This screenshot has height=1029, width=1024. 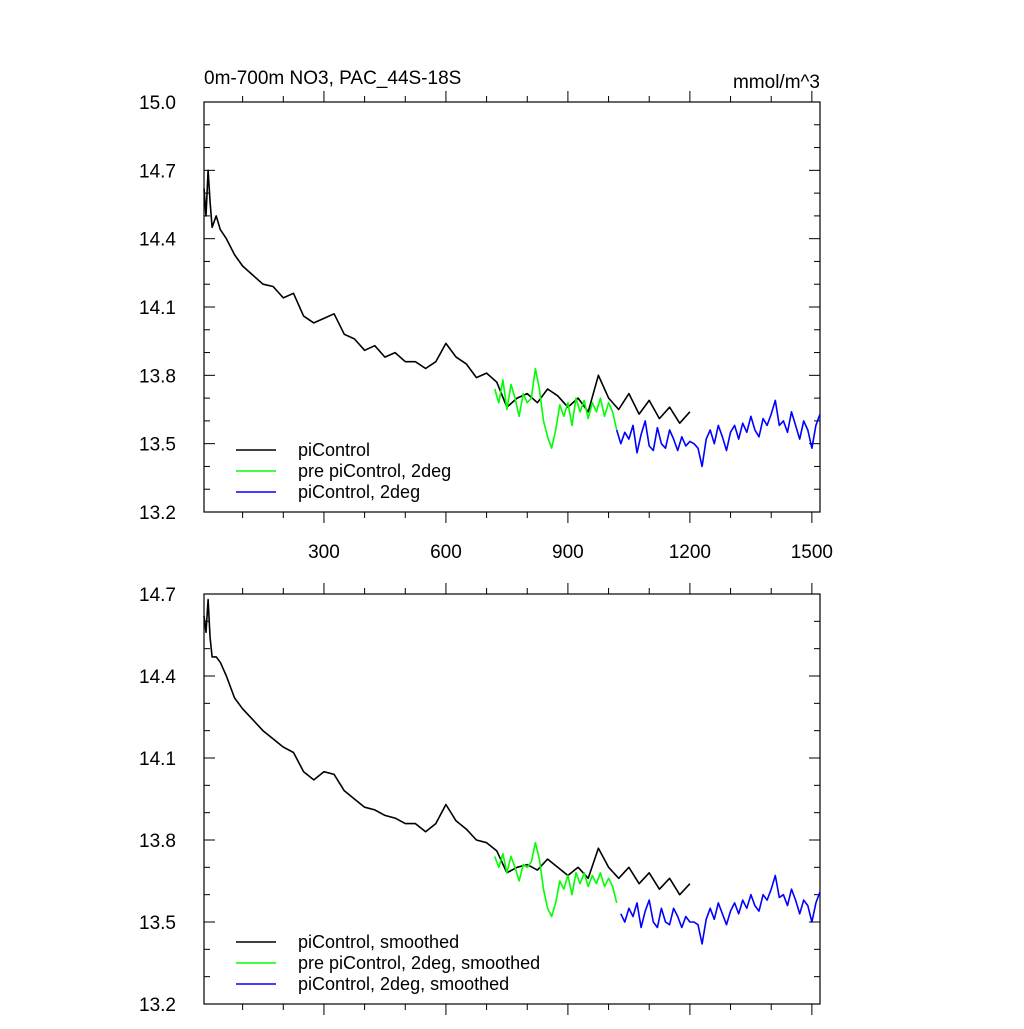 I want to click on panel1-y-tick-label: 13.8, so click(x=157, y=376).